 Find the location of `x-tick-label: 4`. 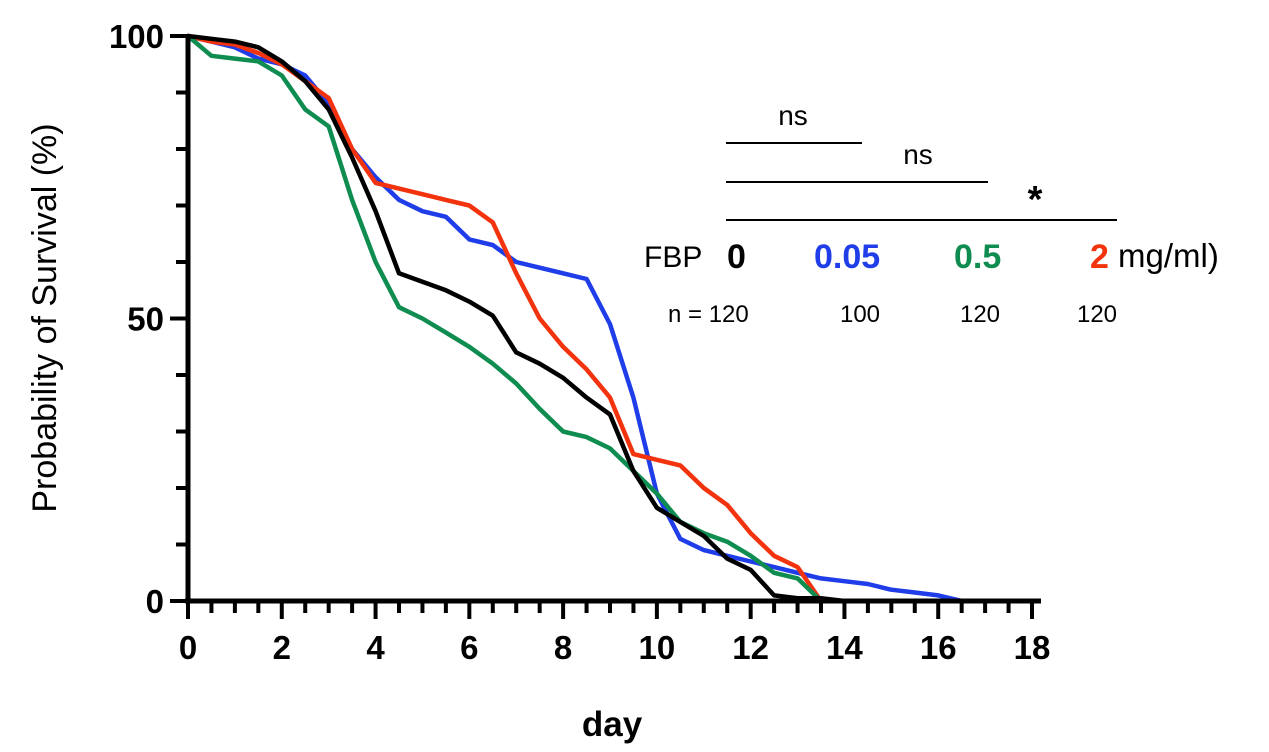

x-tick-label: 4 is located at coordinates (375, 647).